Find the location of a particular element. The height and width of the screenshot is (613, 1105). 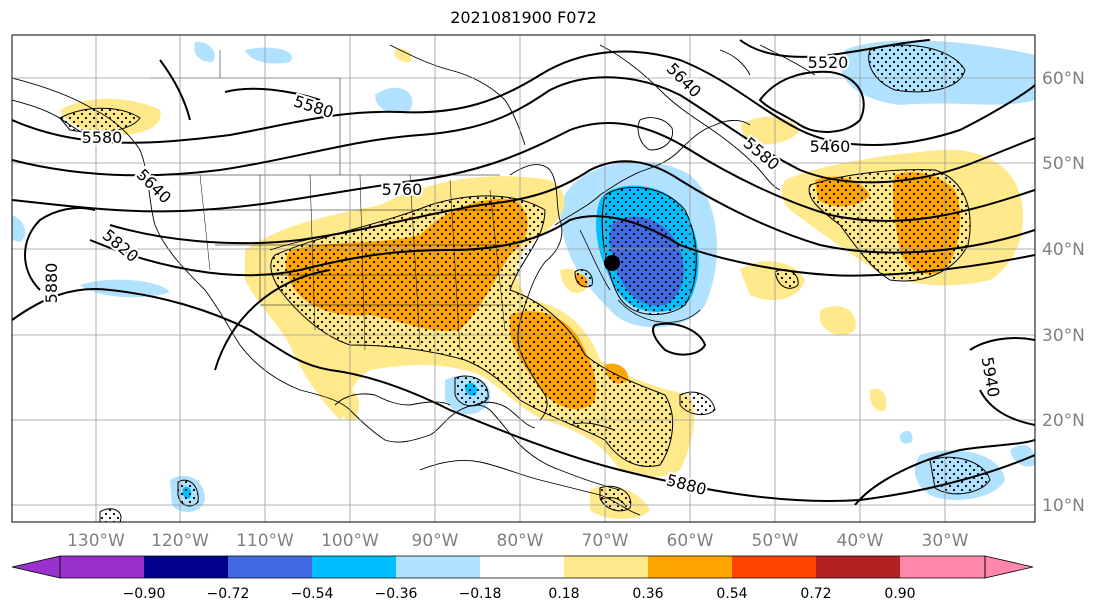

colorbar-tick-label: −0.54 is located at coordinates (312, 594).